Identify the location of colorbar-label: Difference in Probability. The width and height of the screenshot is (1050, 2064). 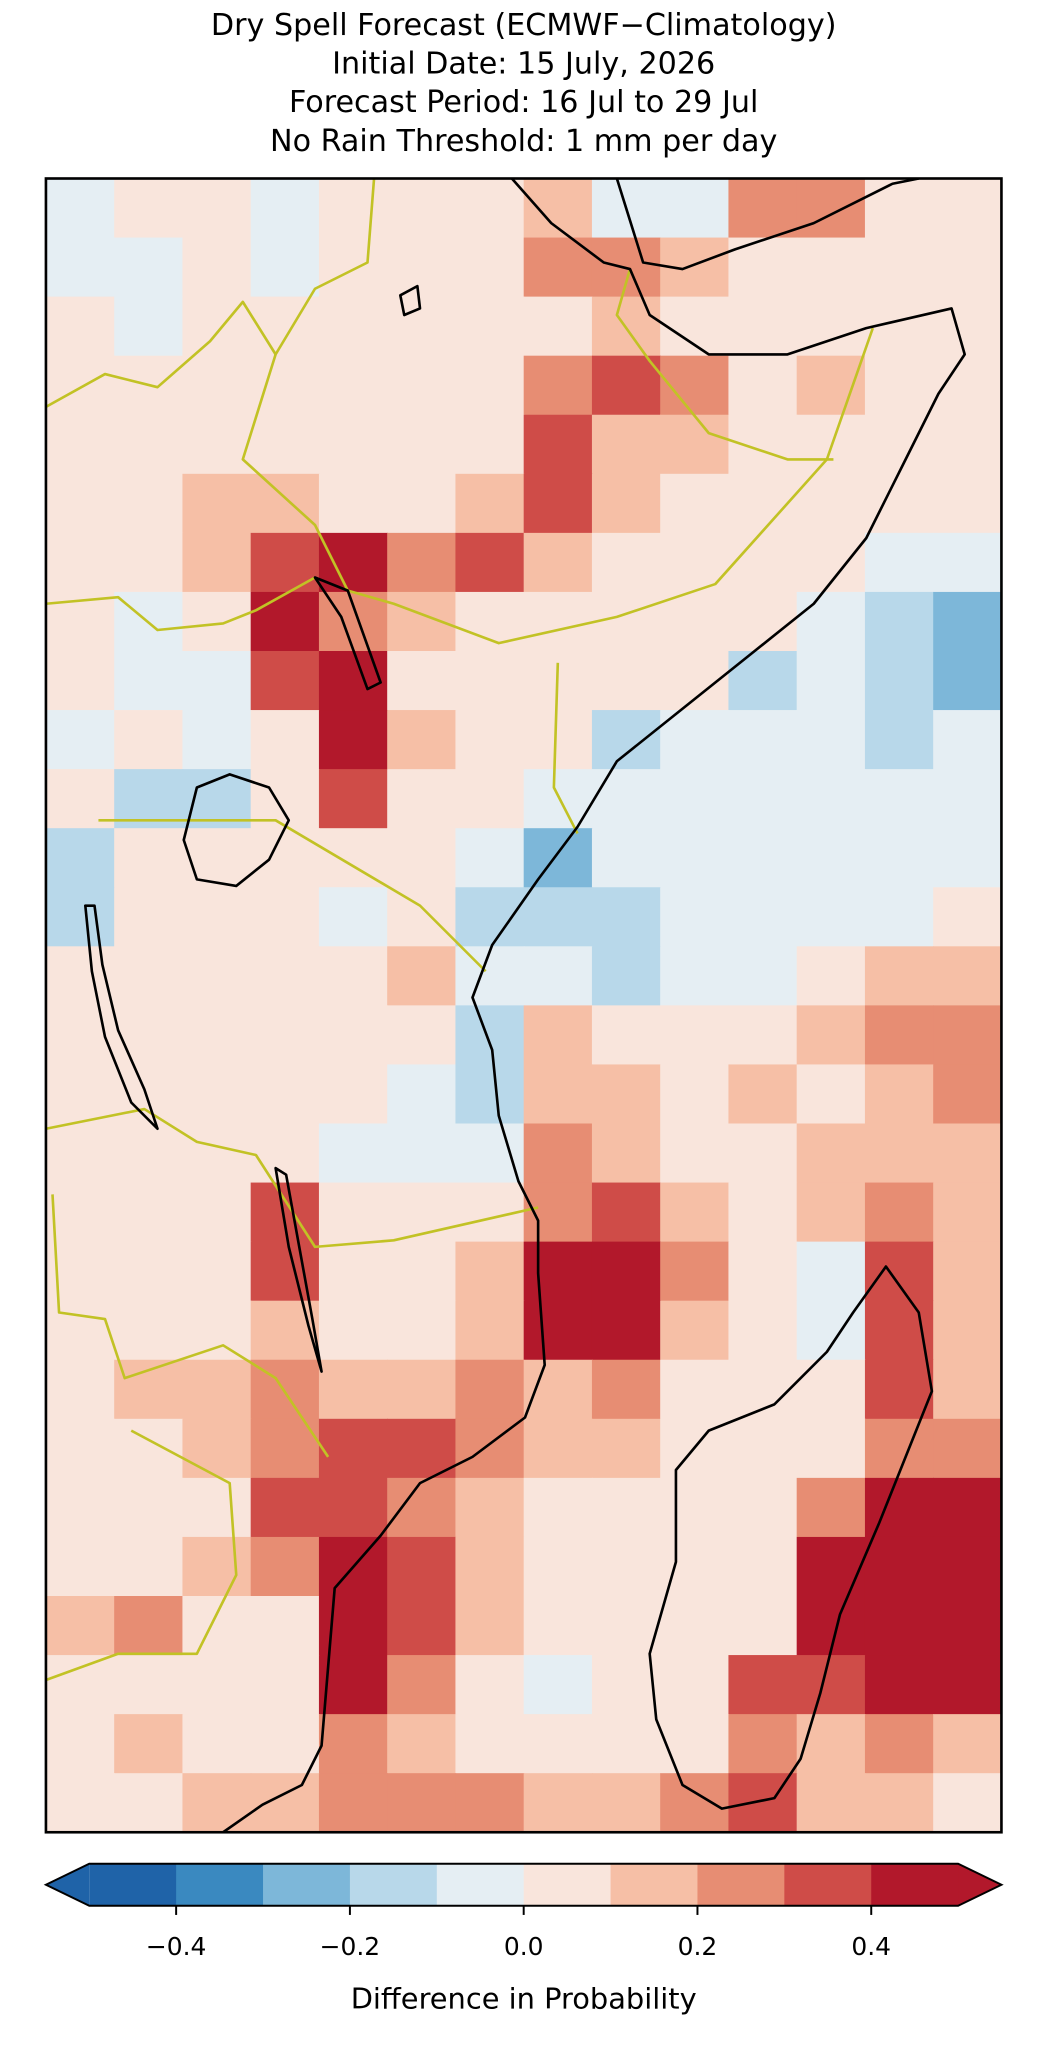
(524, 1998).